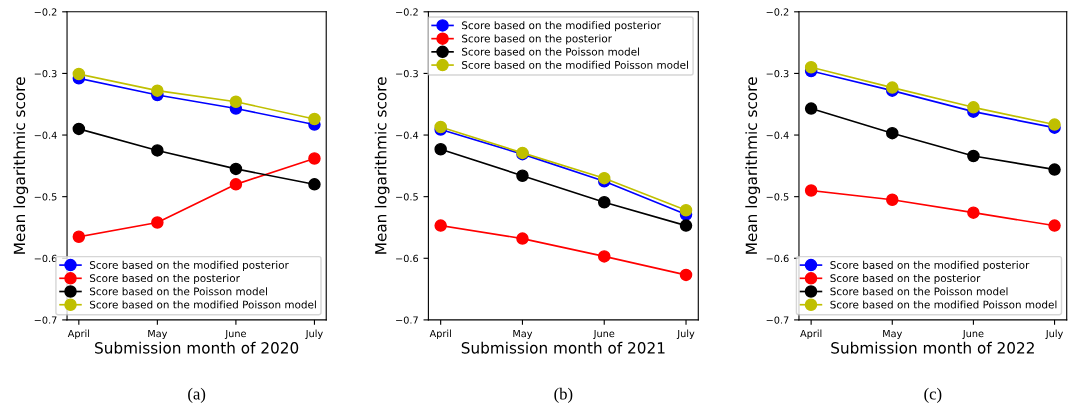 Image resolution: width=1071 pixels, height=407 pixels. Describe the element at coordinates (563, 395) in the screenshot. I see `text: (b)` at that location.